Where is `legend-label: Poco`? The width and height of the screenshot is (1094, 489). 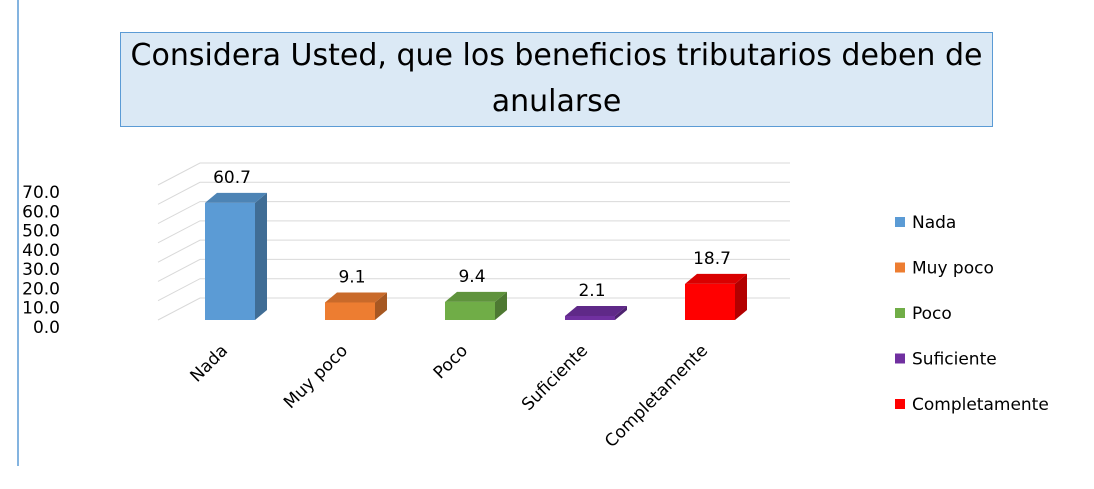
legend-label: Poco is located at coordinates (932, 314).